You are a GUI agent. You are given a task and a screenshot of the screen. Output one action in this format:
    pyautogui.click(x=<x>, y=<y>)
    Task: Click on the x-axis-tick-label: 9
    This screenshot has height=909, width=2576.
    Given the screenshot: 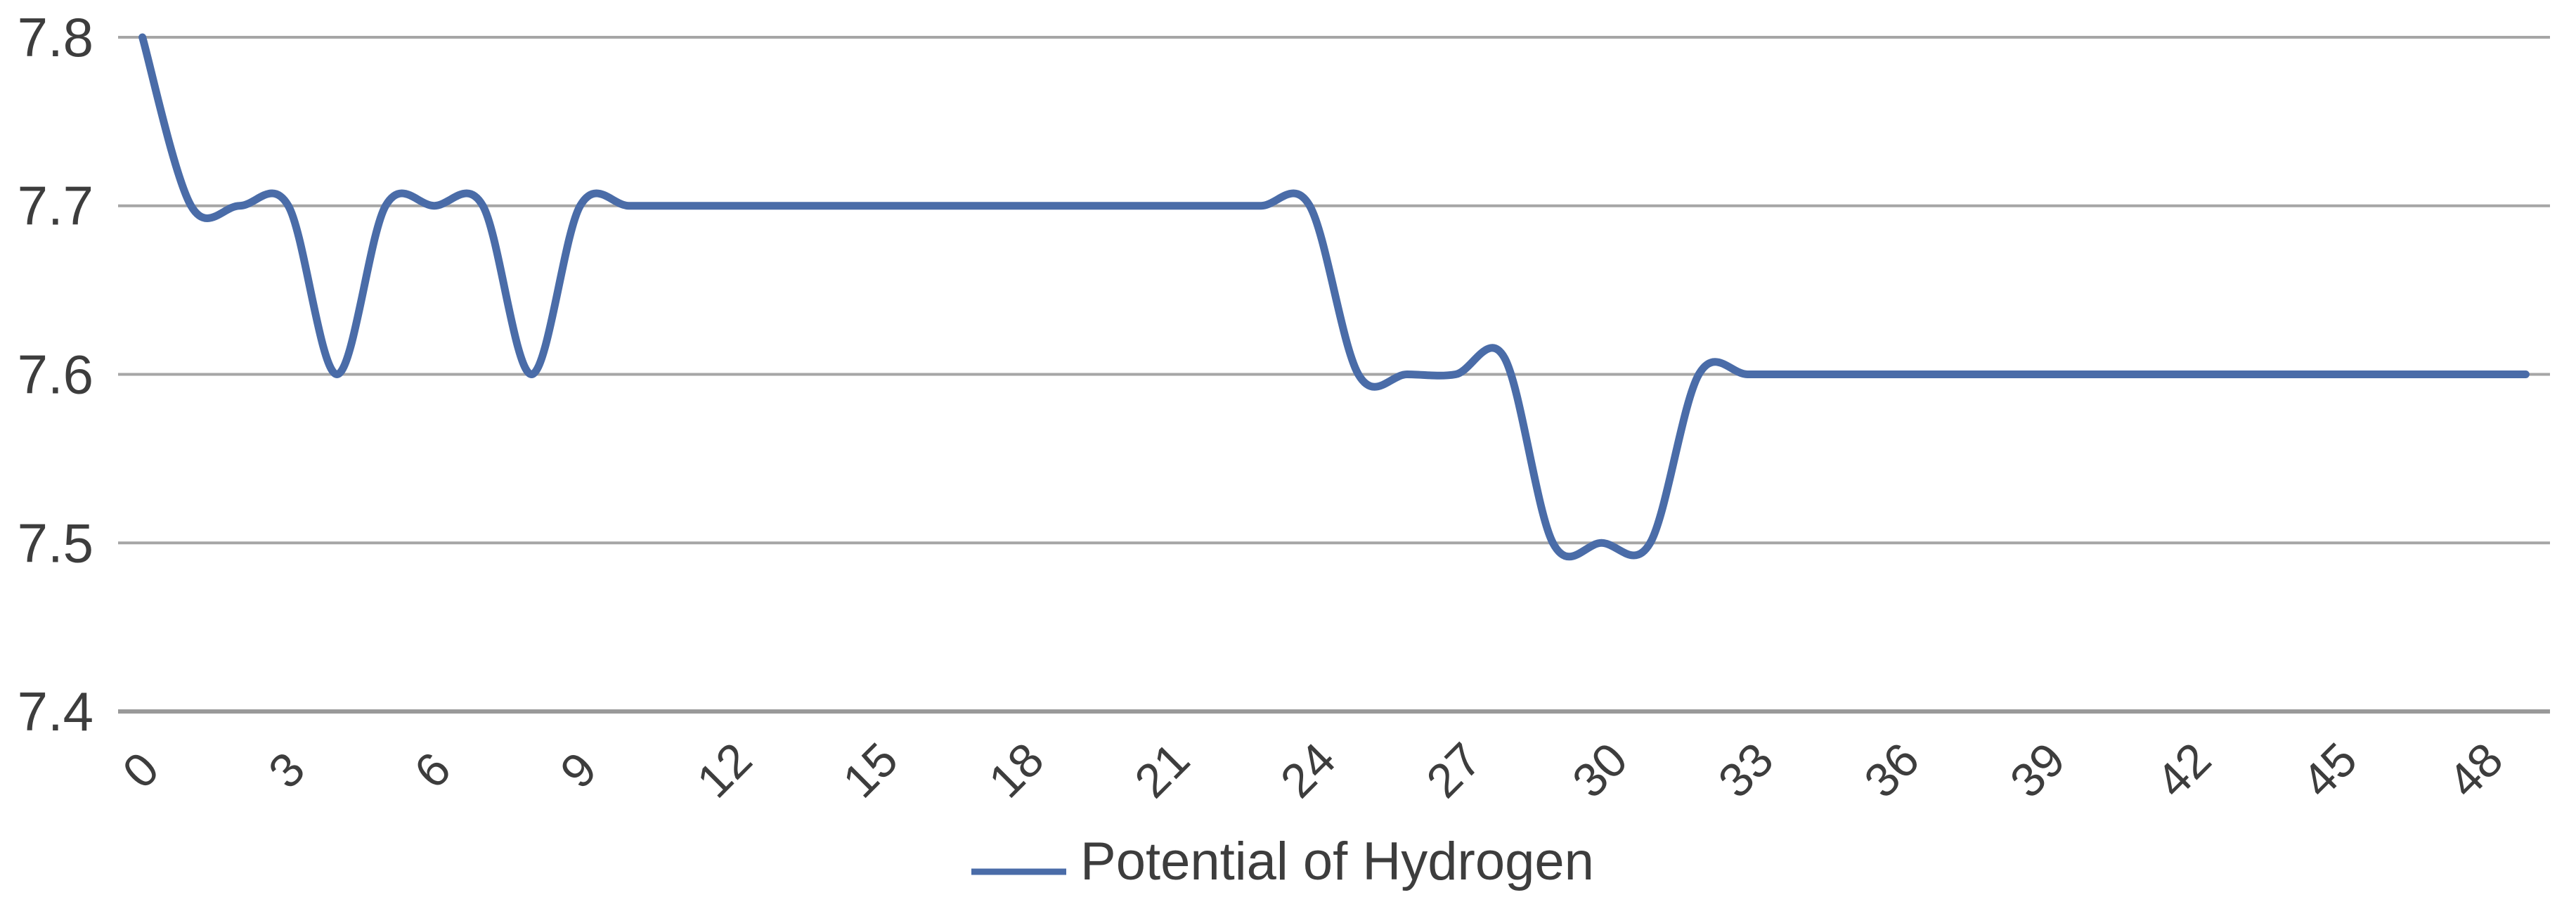 What is the action you would take?
    pyautogui.click(x=578, y=770)
    